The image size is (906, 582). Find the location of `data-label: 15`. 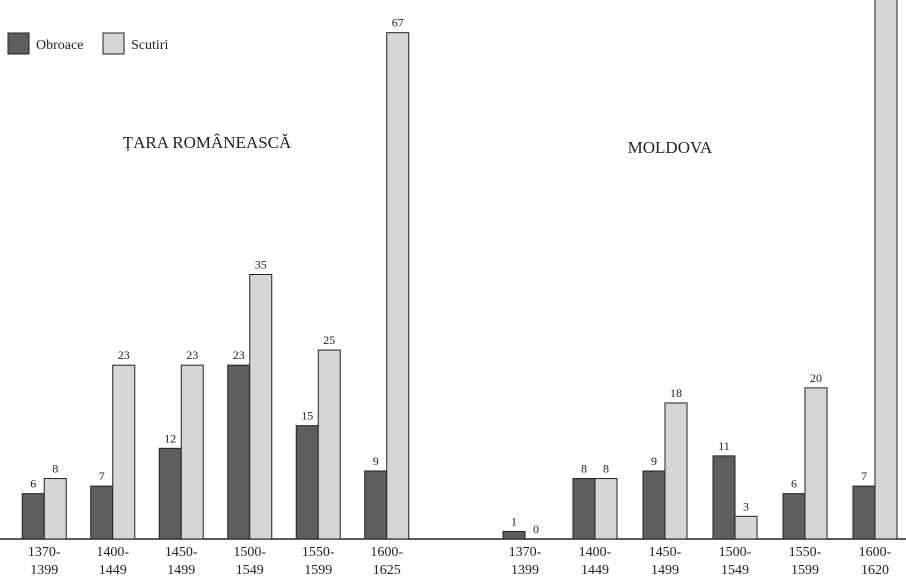

data-label: 15 is located at coordinates (307, 416).